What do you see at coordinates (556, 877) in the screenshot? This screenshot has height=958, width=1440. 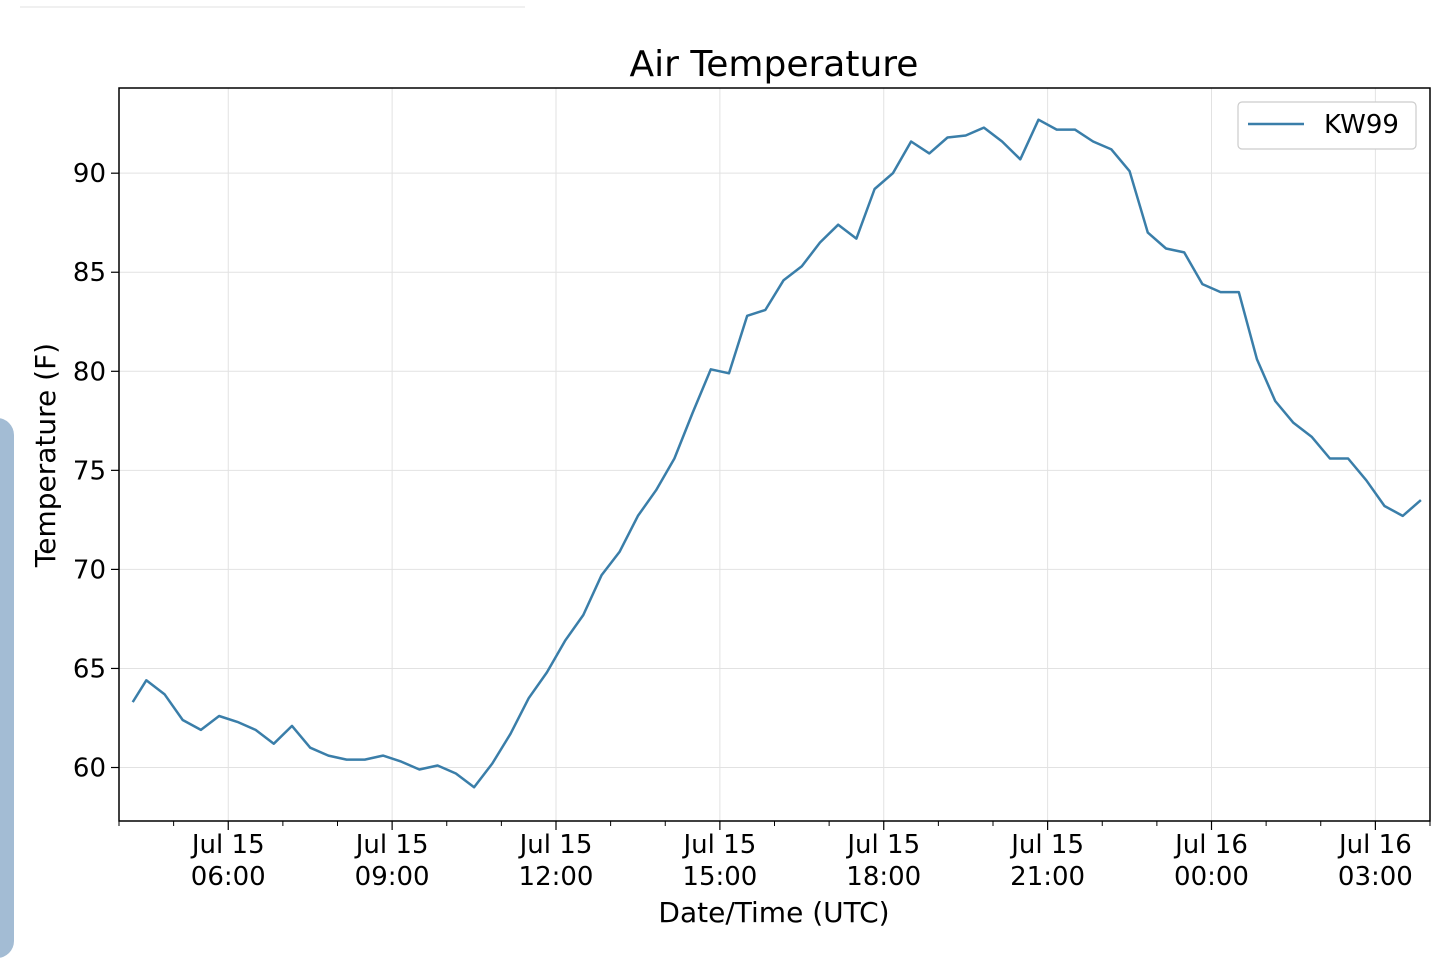 I see `x-tick-label-time: 12:00` at bounding box center [556, 877].